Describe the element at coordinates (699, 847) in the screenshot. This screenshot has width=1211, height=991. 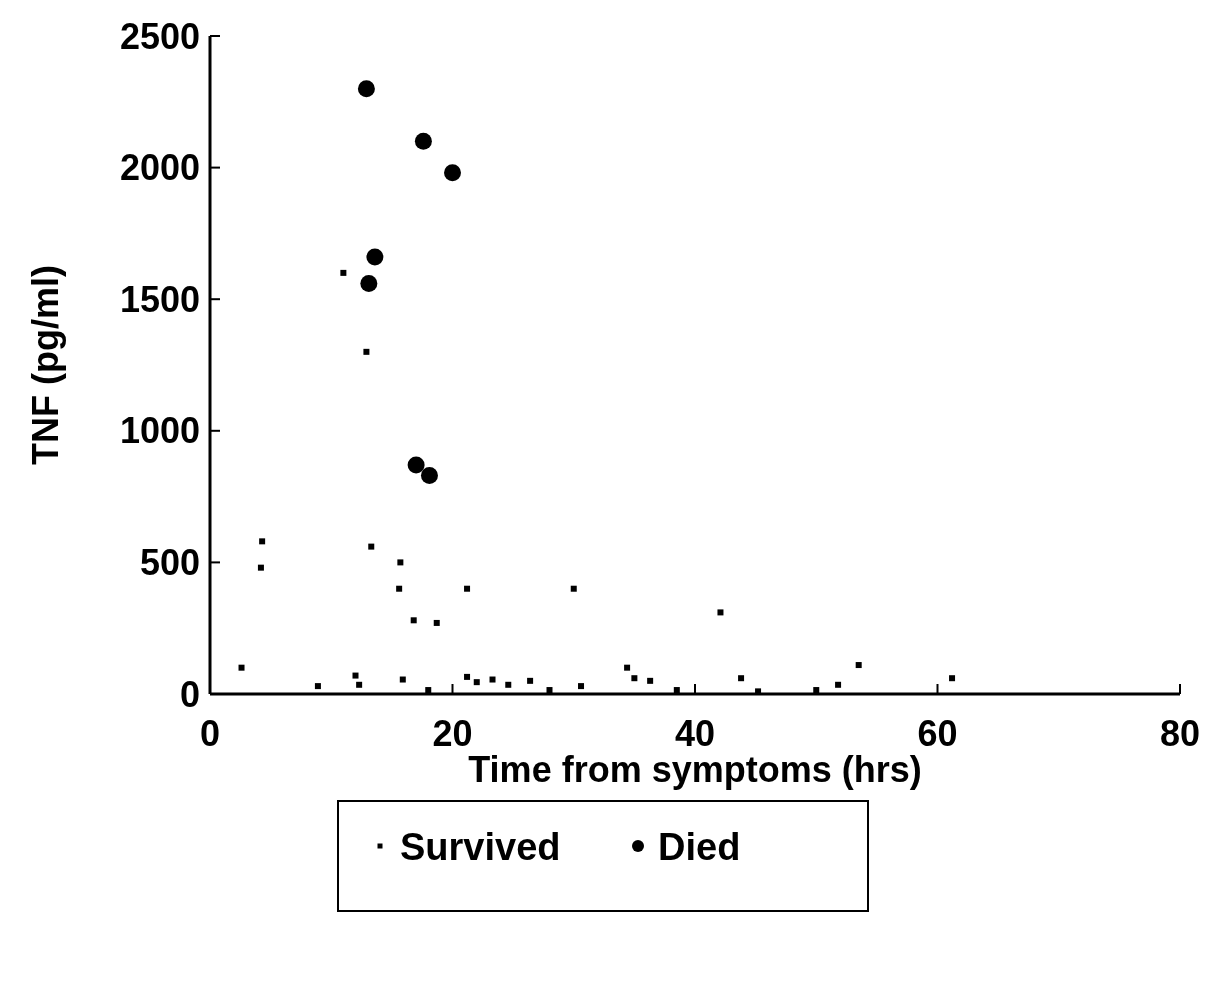
I see `legend-label: Died` at that location.